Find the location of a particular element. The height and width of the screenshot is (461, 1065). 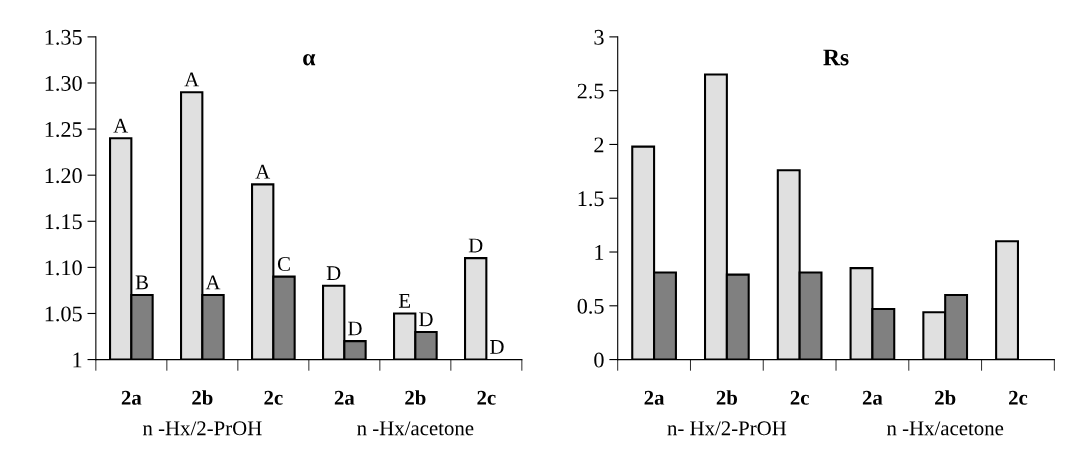

y-tick-label: 1.20 is located at coordinates (63, 176).